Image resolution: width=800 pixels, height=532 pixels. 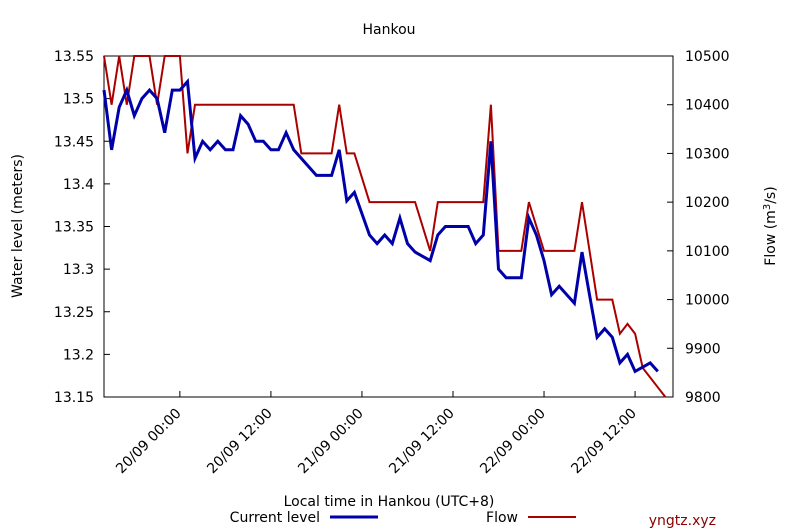 What do you see at coordinates (74, 57) in the screenshot?
I see `left-tick-label: 13.55` at bounding box center [74, 57].